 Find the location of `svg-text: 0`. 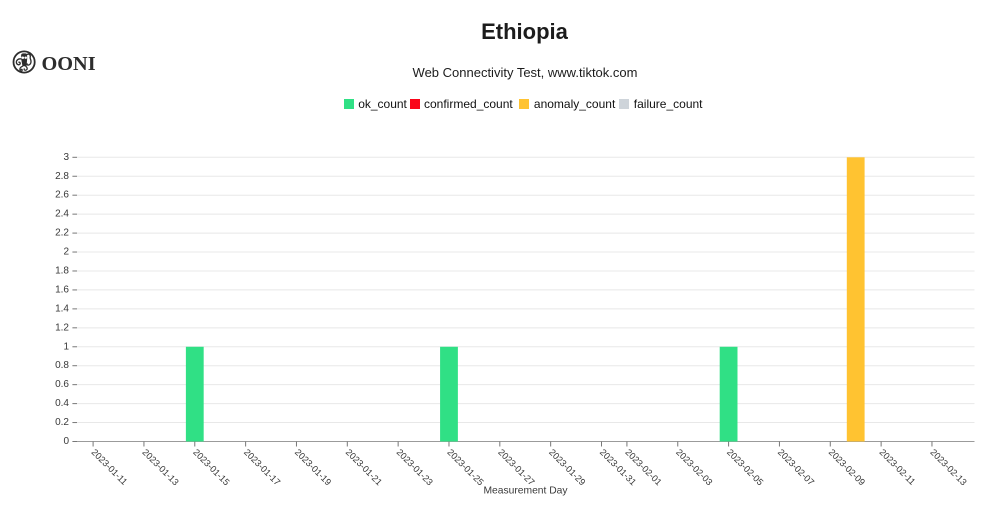

svg-text: 0 is located at coordinates (66, 441).